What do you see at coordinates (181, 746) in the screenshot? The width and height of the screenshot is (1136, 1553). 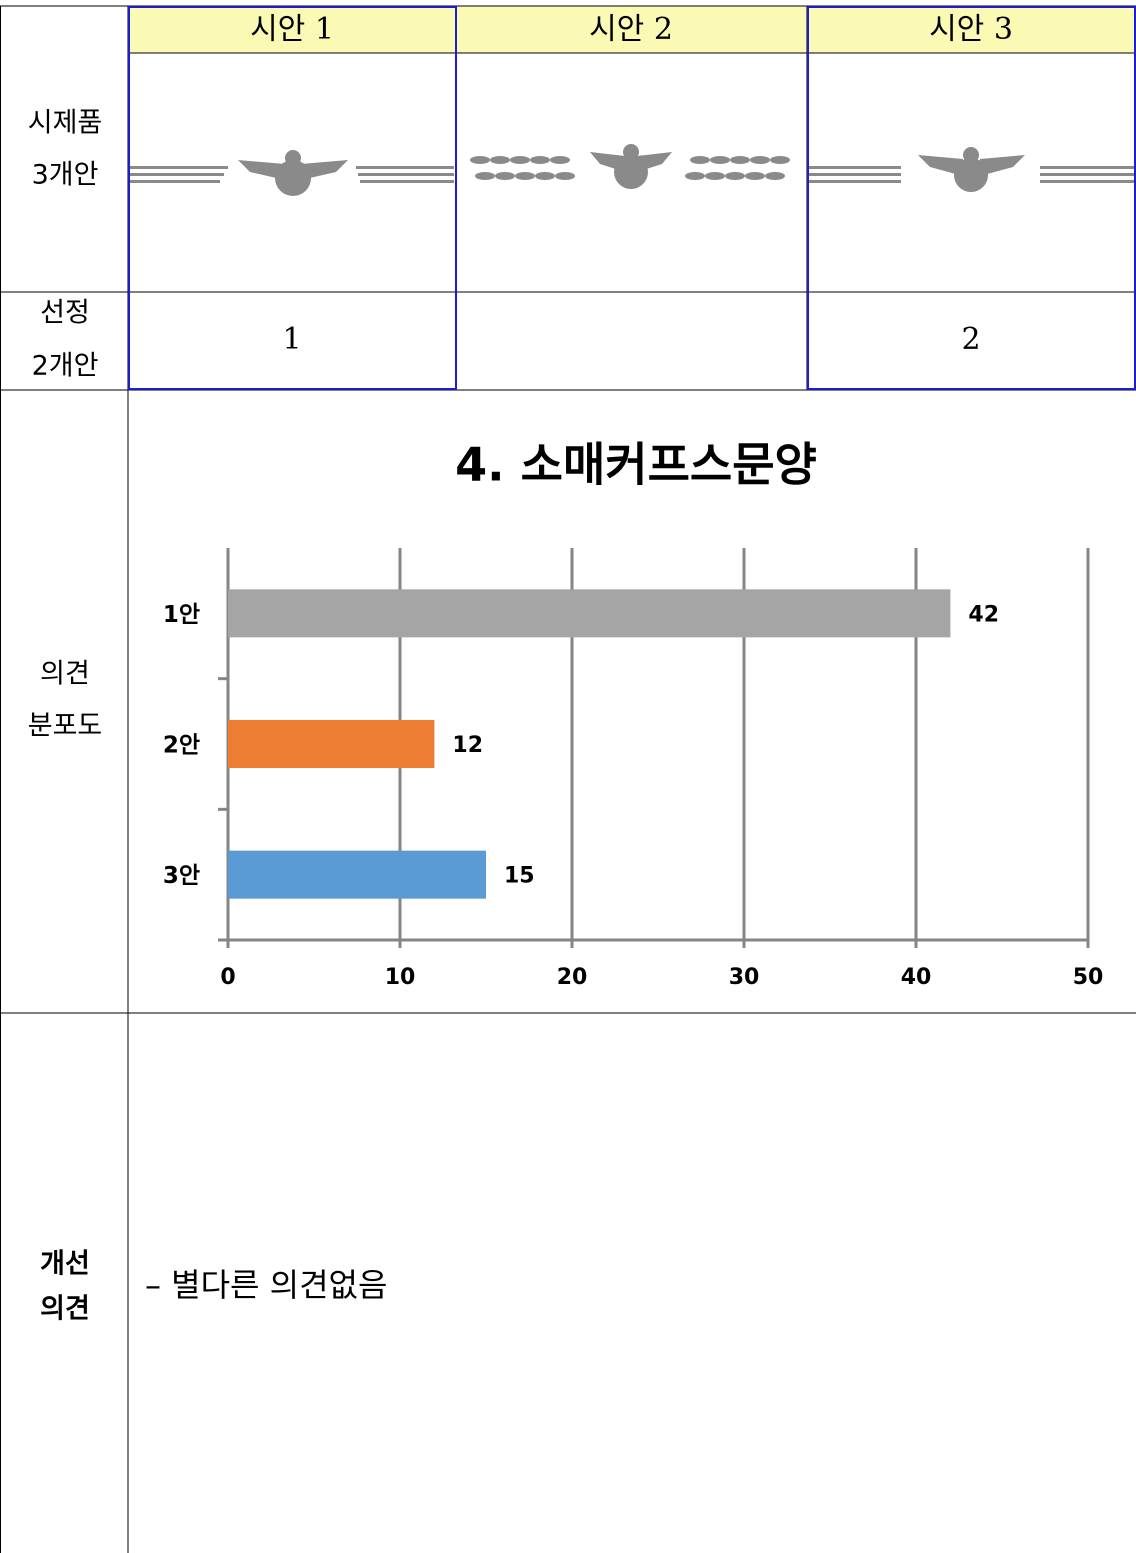 I see `y-tick-label: 2안` at bounding box center [181, 746].